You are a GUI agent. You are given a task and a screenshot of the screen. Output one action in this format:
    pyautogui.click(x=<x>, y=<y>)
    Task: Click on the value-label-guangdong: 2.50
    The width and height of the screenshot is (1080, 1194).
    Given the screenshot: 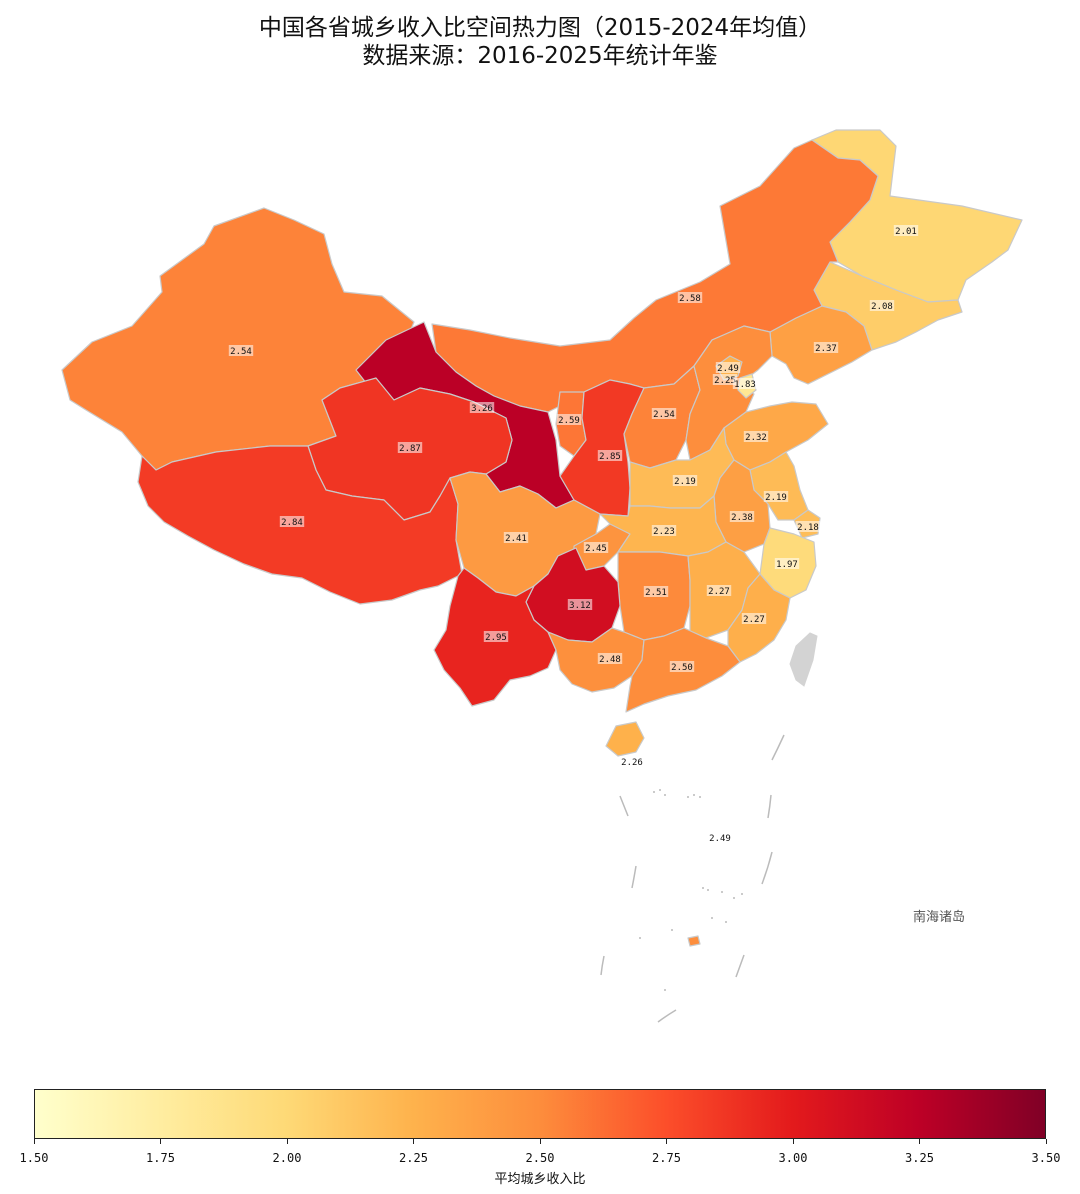 What is the action you would take?
    pyautogui.click(x=682, y=668)
    